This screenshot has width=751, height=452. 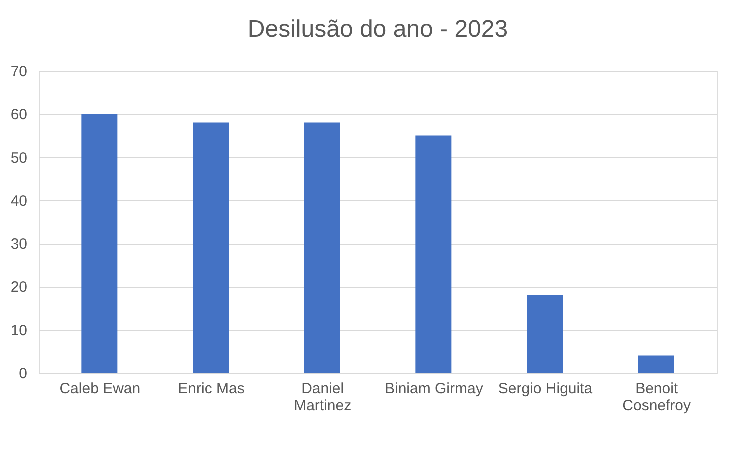 I want to click on y-tick-label: 50, so click(x=19, y=158).